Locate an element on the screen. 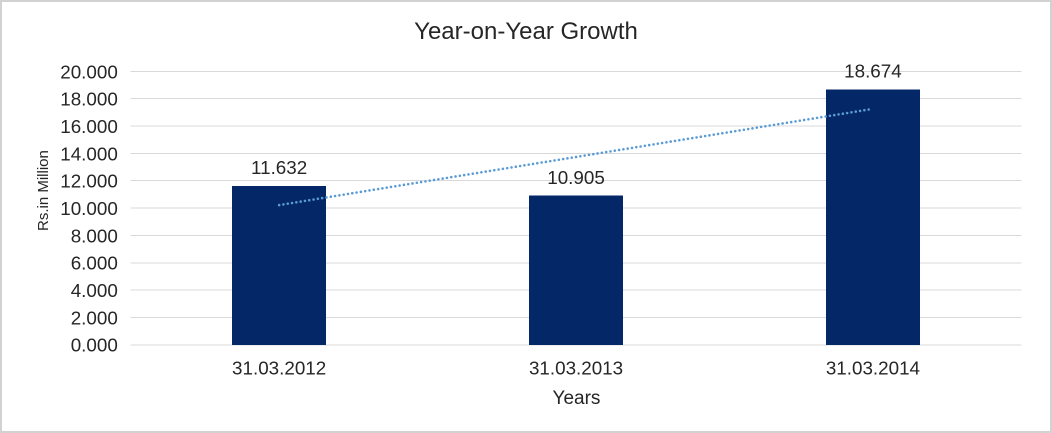  bar-data-label: 10.905 is located at coordinates (576, 177).